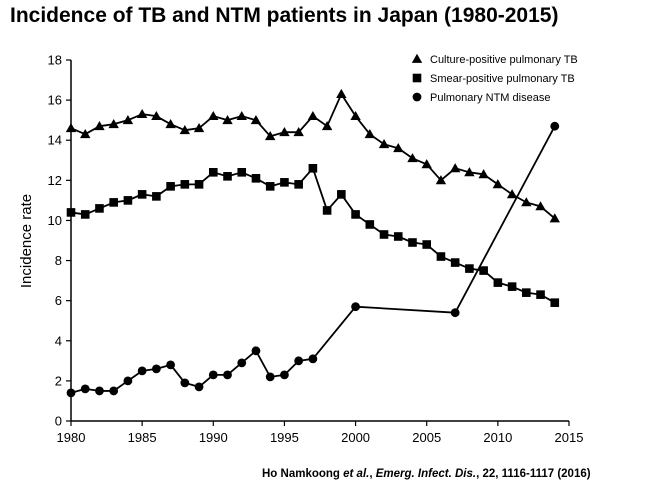 The height and width of the screenshot is (490, 657). What do you see at coordinates (26, 241) in the screenshot?
I see `y-axis-label: Incidence rate` at bounding box center [26, 241].